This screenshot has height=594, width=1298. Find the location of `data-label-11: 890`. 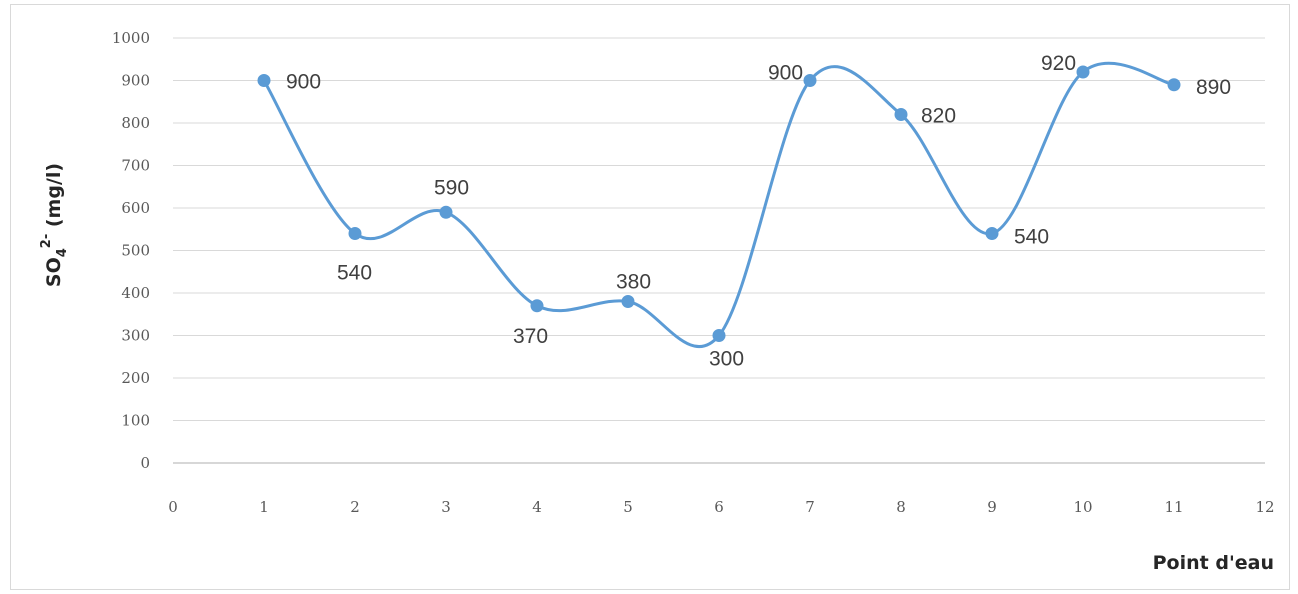

data-label-11: 890 is located at coordinates (1213, 87).